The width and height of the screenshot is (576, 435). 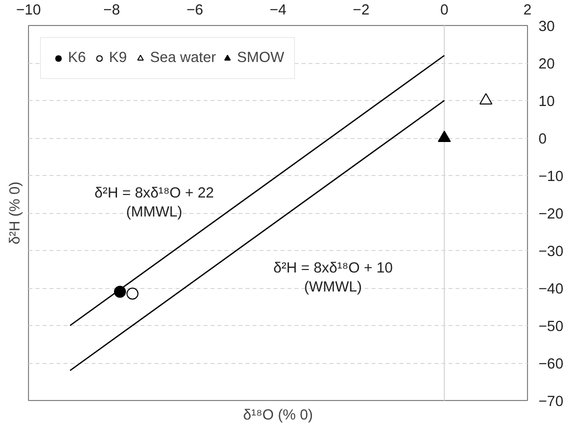 I want to click on y-tick-label: −70, so click(x=551, y=402).